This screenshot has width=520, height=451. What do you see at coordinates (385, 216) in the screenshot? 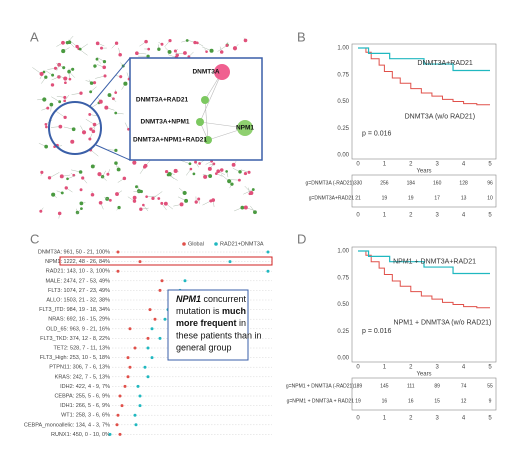
I see `x-tick-label: 1` at bounding box center [385, 216].